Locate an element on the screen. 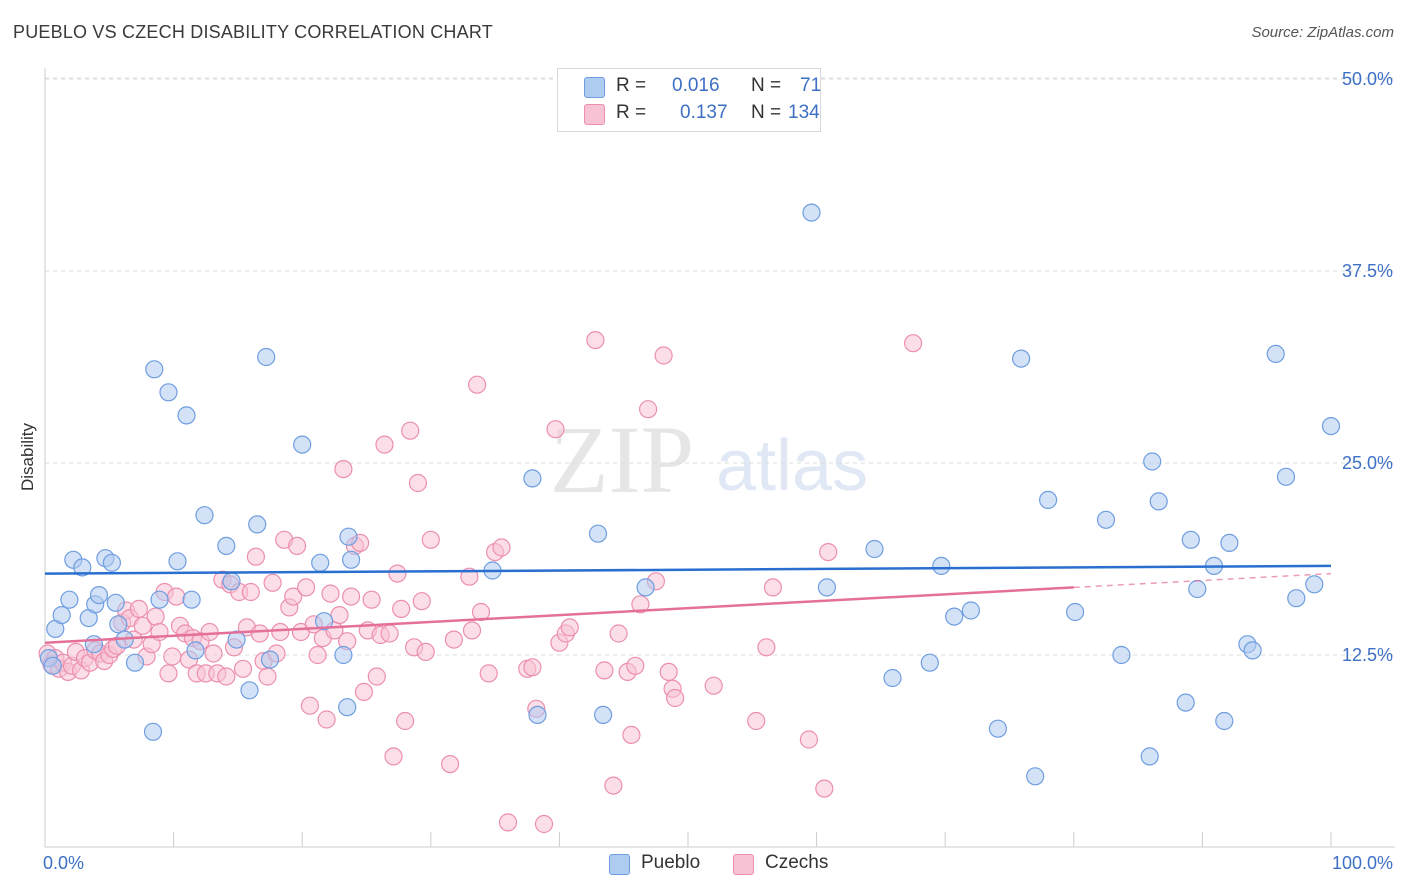 This screenshot has height=892, width=1406. x-tick-labels: 0.0% 100.0% is located at coordinates (718, 863).